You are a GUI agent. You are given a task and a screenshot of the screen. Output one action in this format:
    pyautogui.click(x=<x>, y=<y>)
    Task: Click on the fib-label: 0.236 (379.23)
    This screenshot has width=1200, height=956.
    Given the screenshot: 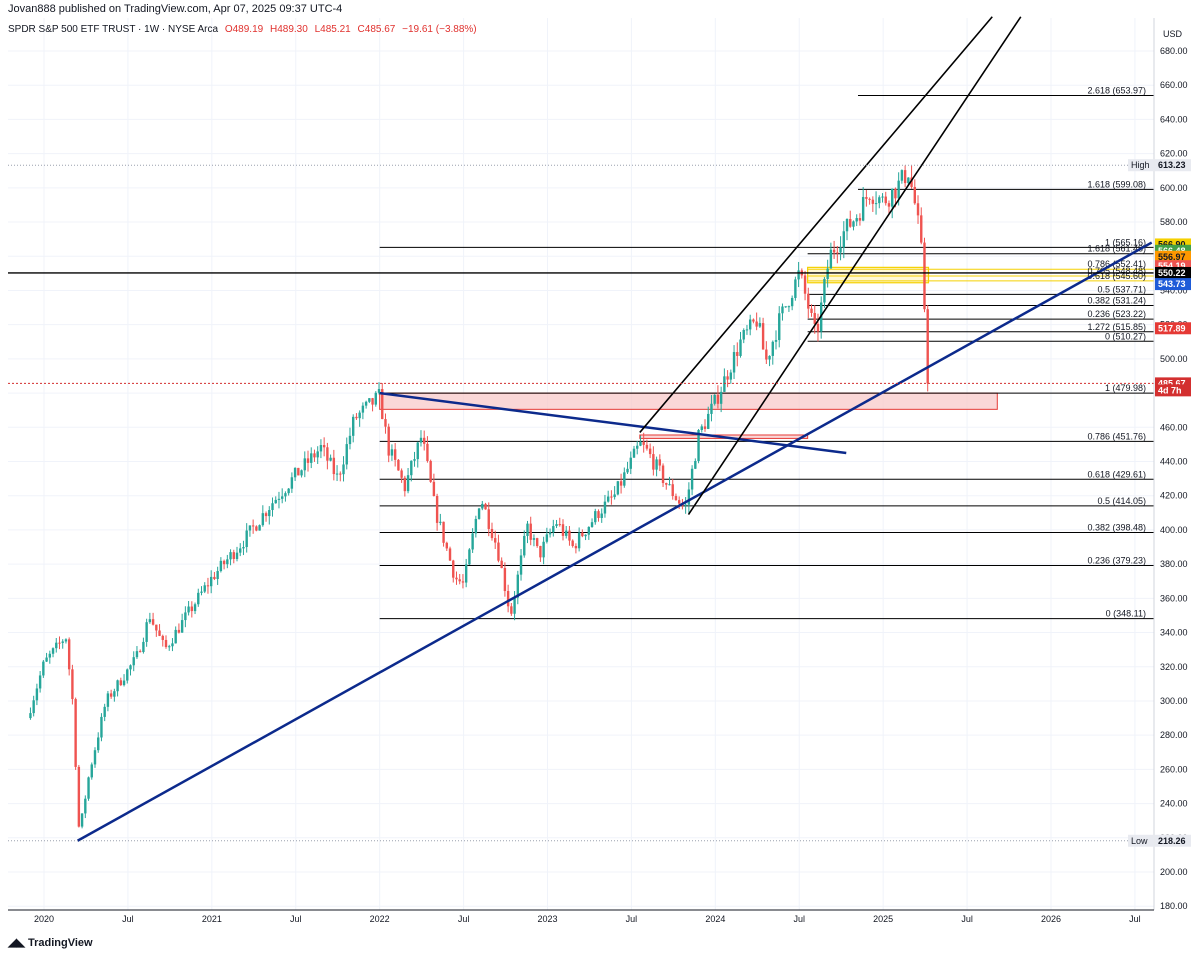 What is the action you would take?
    pyautogui.click(x=1116, y=560)
    